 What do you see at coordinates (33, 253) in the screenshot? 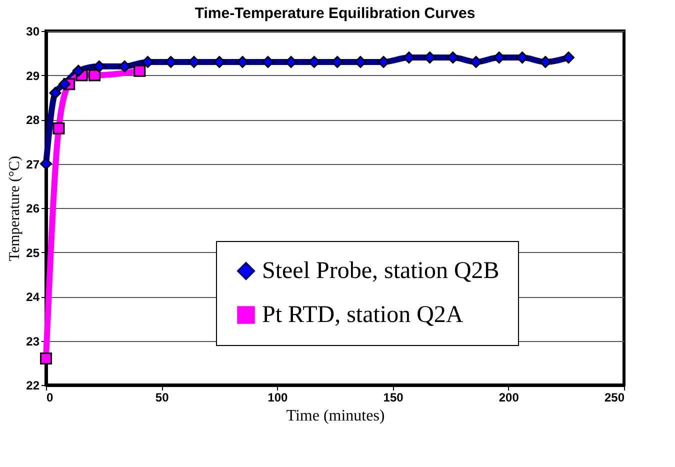
I see `y-tick-label: 25` at bounding box center [33, 253].